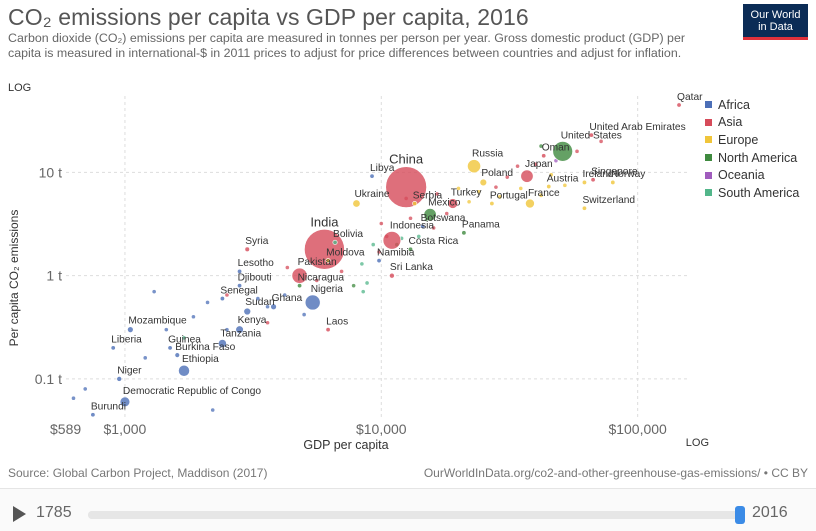 This screenshot has width=816, height=531. I want to click on point-label: Norway, so click(628, 174).